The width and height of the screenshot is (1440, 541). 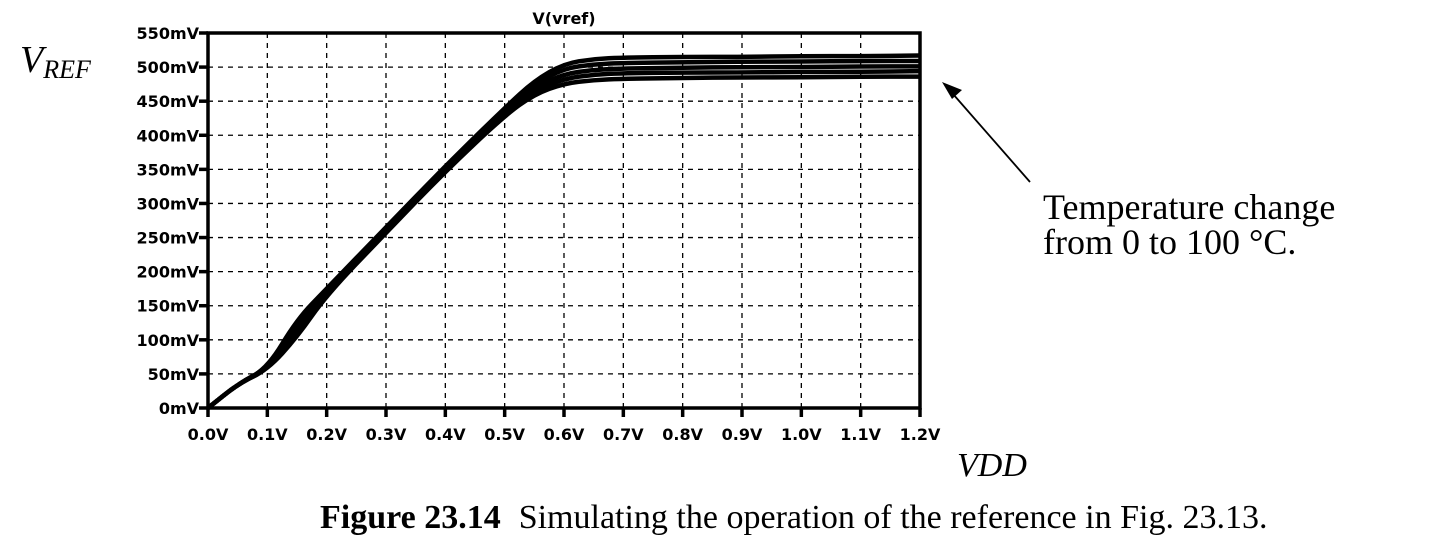 What do you see at coordinates (168, 101) in the screenshot?
I see `y-tick-label: 450mV` at bounding box center [168, 101].